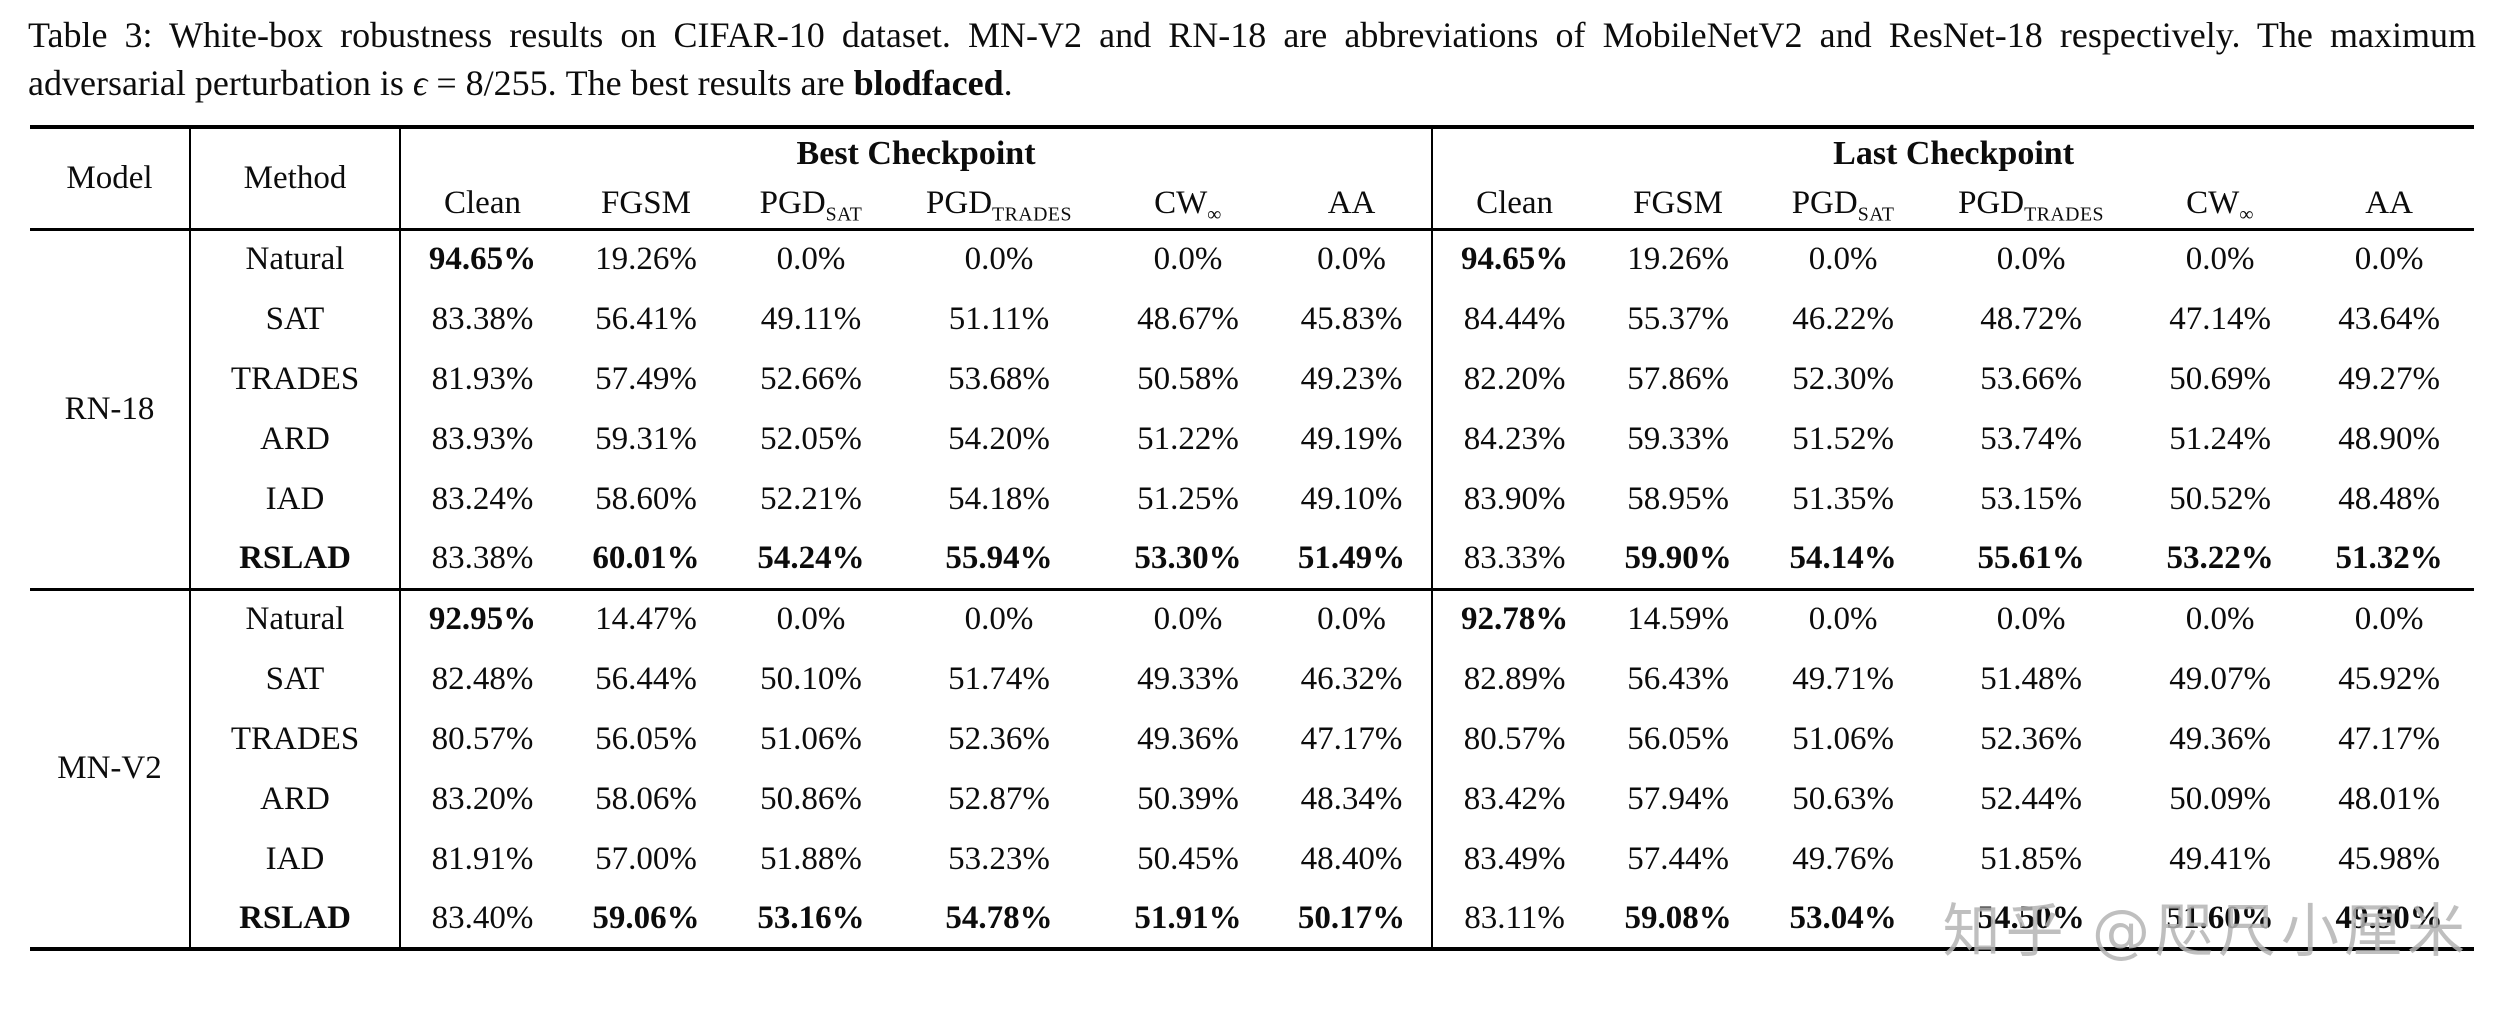  I want to click on method-cell: IAD, so click(295, 499).